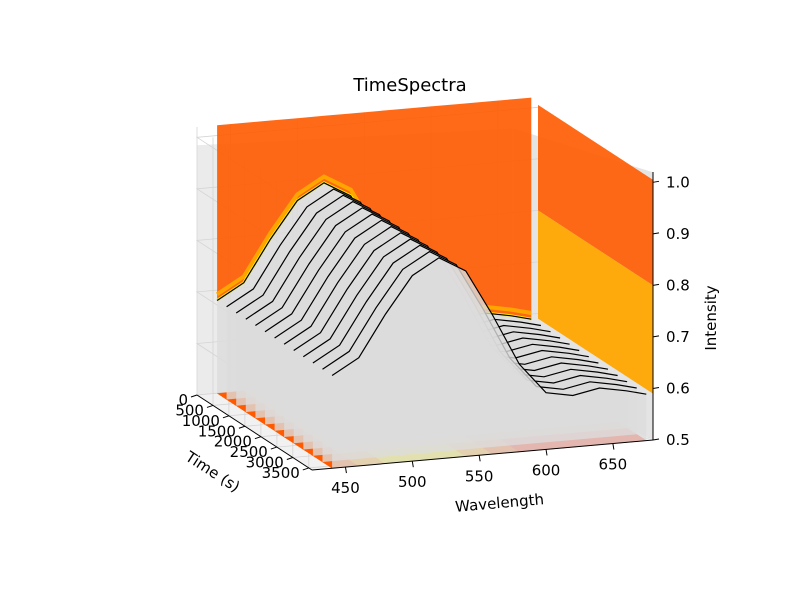 The height and width of the screenshot is (600, 800). What do you see at coordinates (711, 317) in the screenshot?
I see `z-axis-label: Intensity` at bounding box center [711, 317].